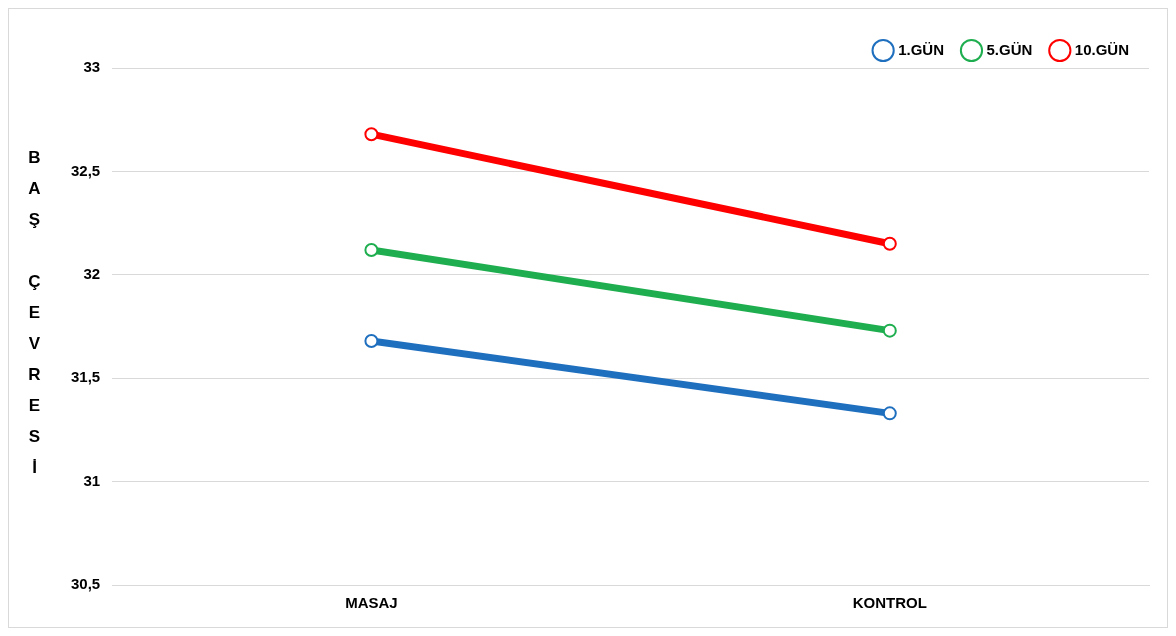  What do you see at coordinates (85, 170) in the screenshot?
I see `y-tick-label: 32,5` at bounding box center [85, 170].